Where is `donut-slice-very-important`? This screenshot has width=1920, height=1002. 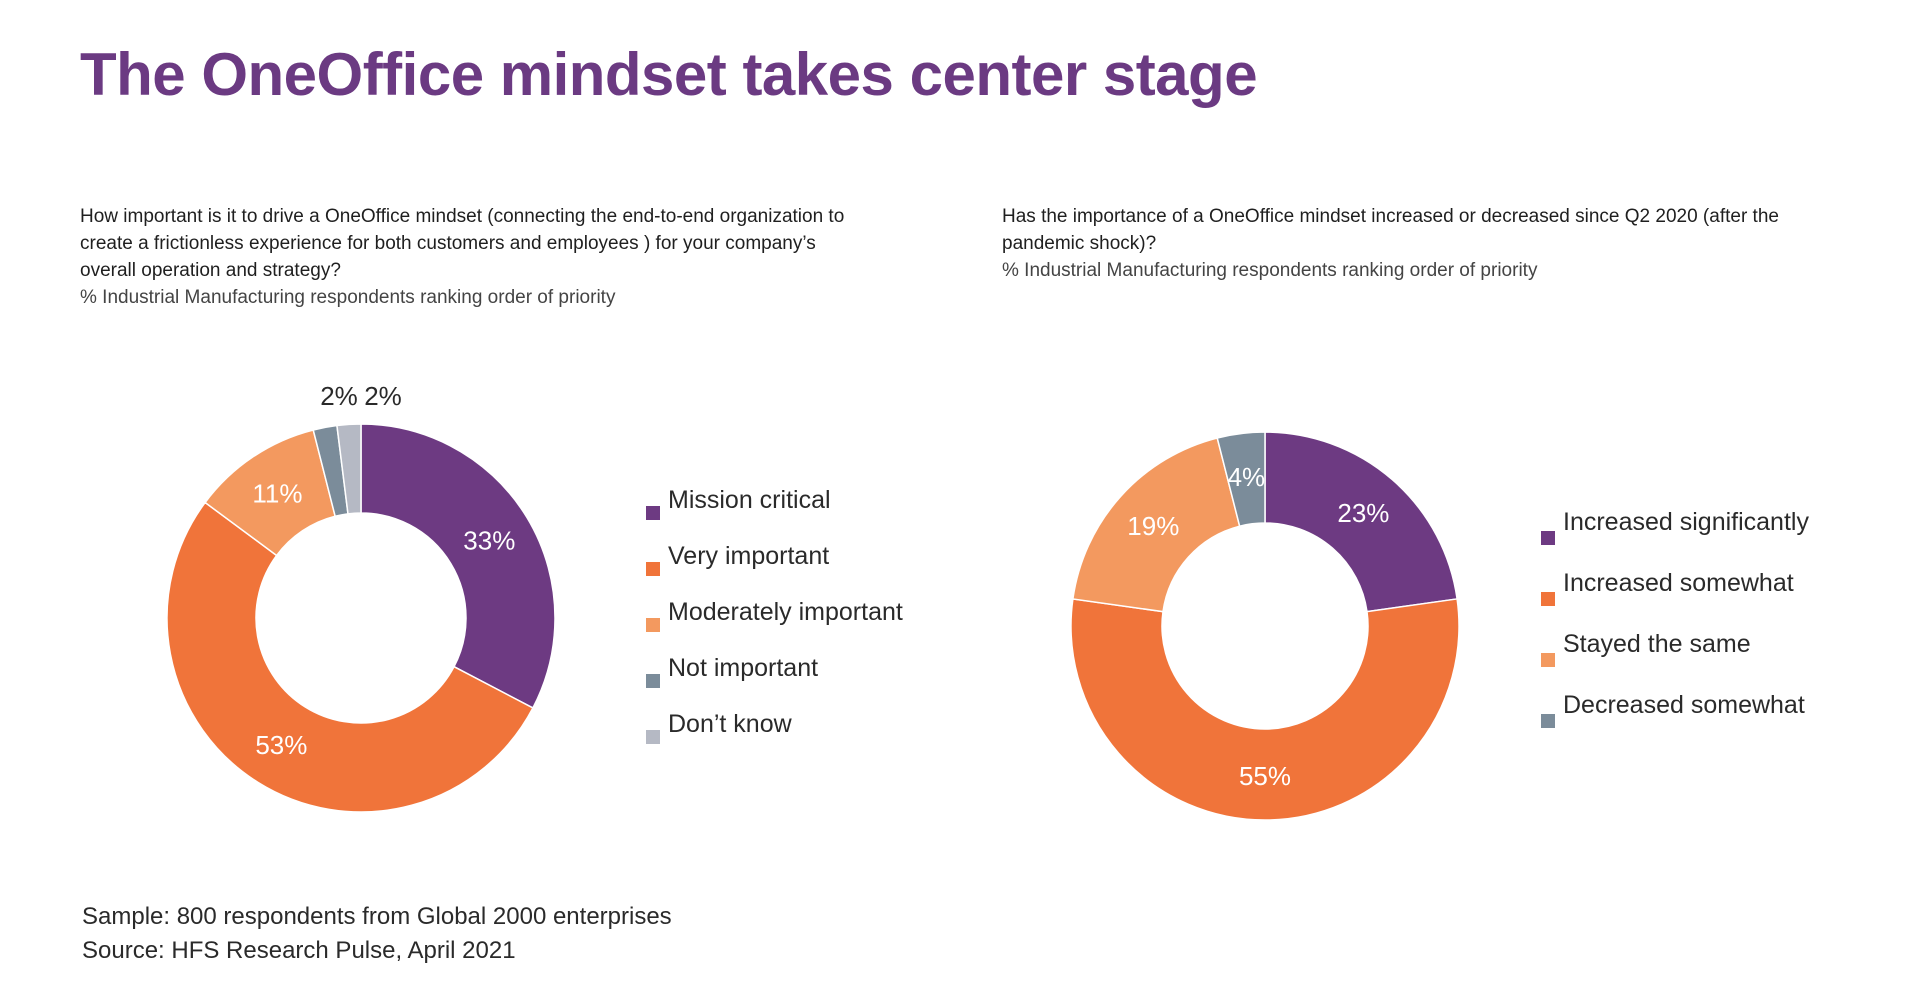
donut-slice-very-important is located at coordinates (350, 657).